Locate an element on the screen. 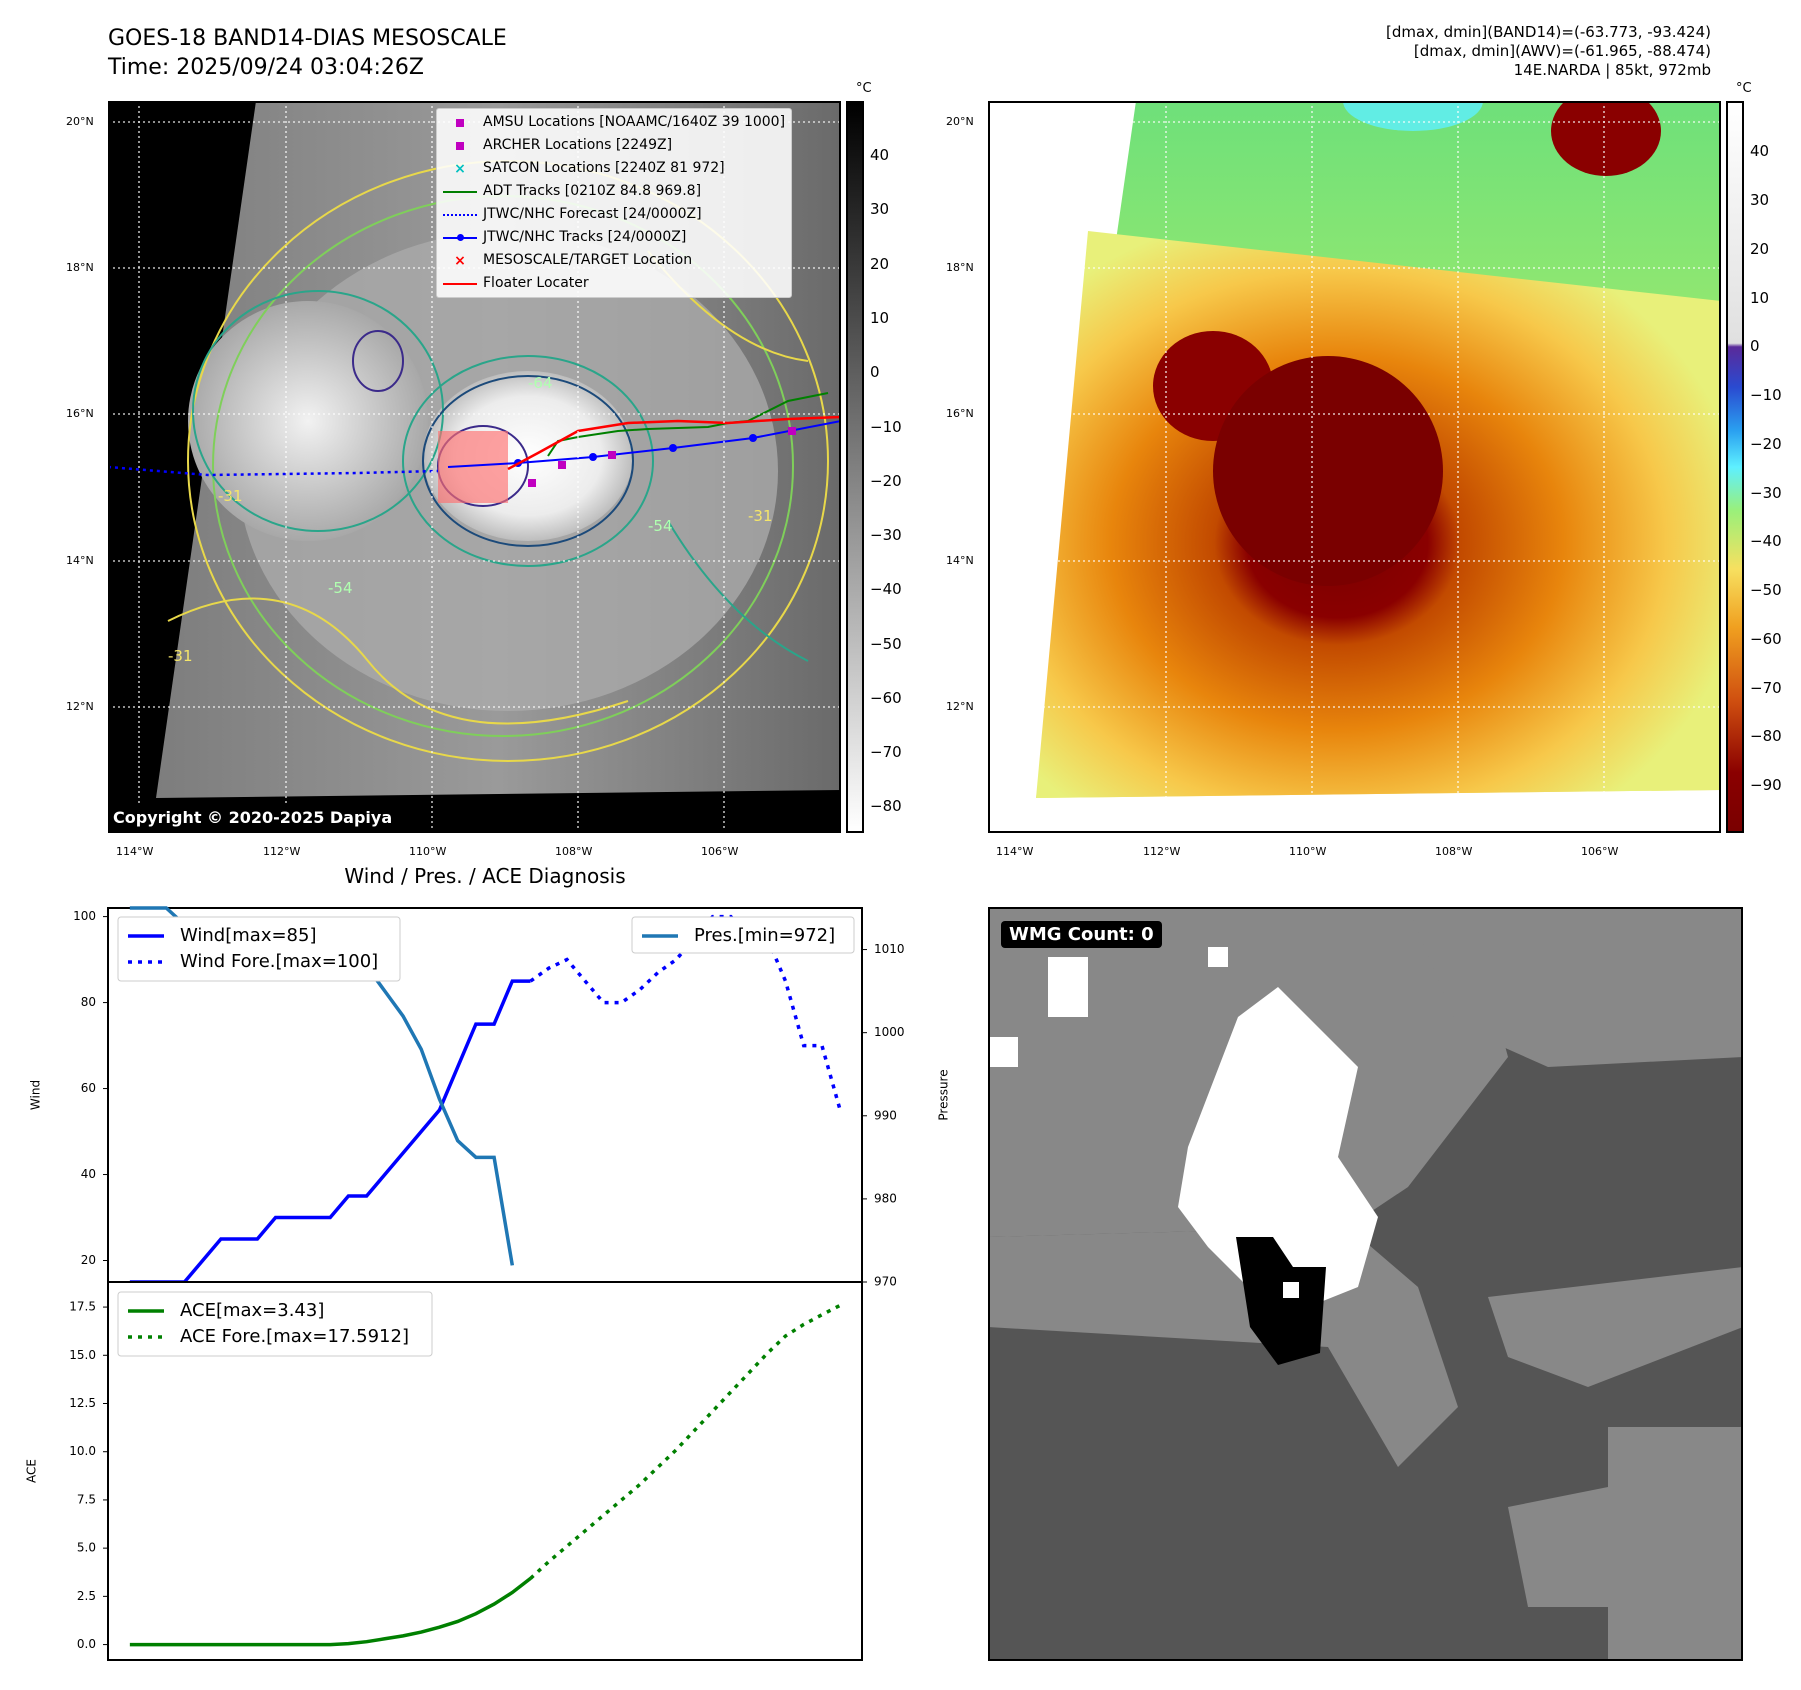 The image size is (1801, 1690). legend-item: × MESOSCALE/TARGET Location is located at coordinates (614, 260).